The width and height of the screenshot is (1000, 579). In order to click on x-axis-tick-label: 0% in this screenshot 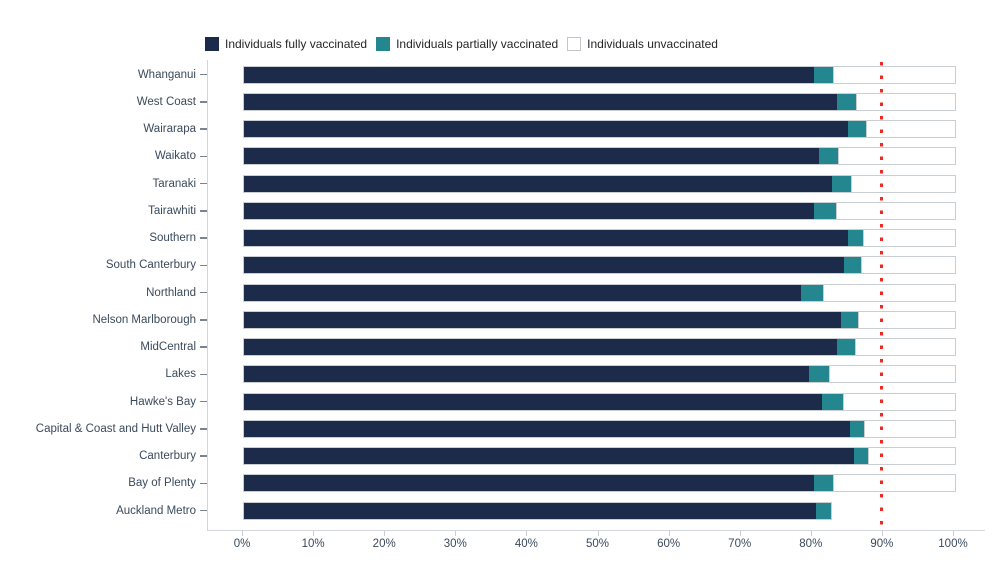, I will do `click(242, 544)`.